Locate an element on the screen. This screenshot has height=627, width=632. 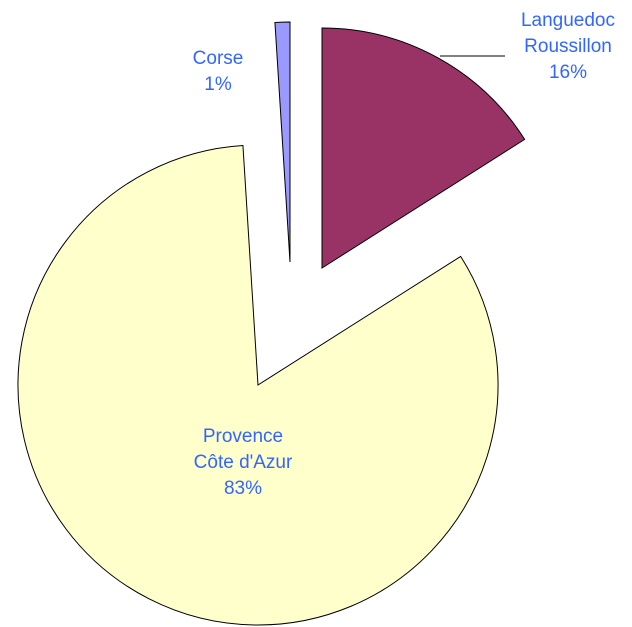
slice-label: Corse 1% is located at coordinates (218, 72).